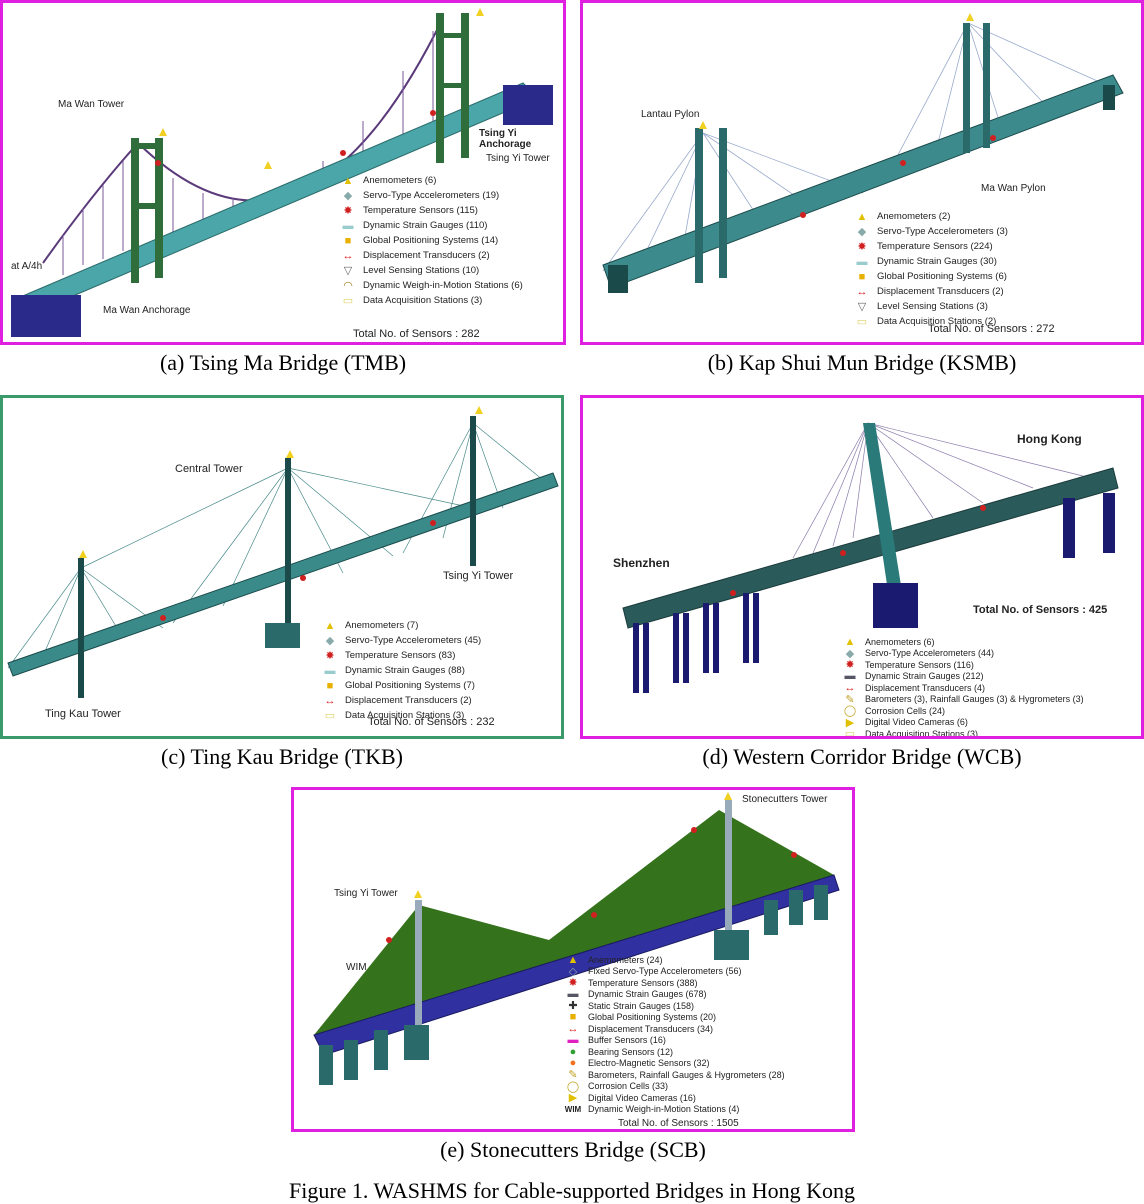 The height and width of the screenshot is (1204, 1144). Describe the element at coordinates (962, 711) in the screenshot. I see `legend-item-corrosion: ◯ Corrosion Cells (24)` at that location.